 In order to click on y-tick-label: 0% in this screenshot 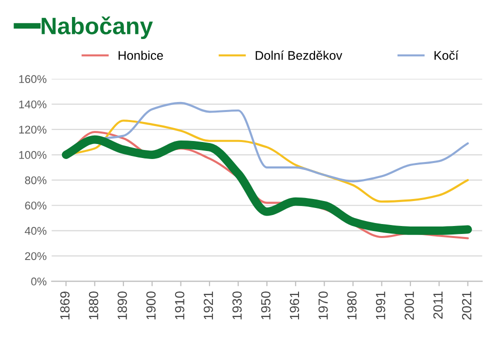, I will do `click(38, 282)`.